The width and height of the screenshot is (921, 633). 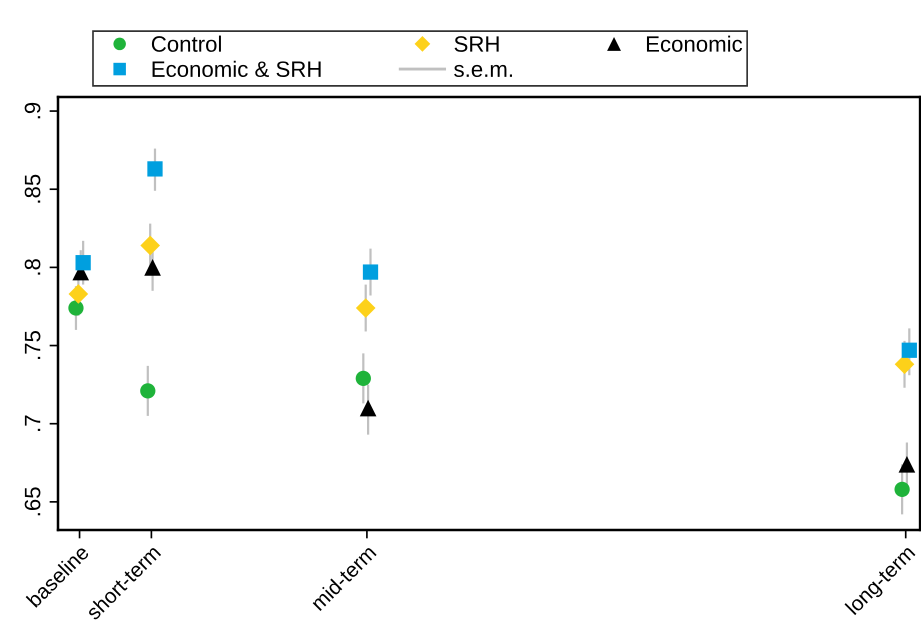 I want to click on legend-label: Control, so click(x=186, y=44).